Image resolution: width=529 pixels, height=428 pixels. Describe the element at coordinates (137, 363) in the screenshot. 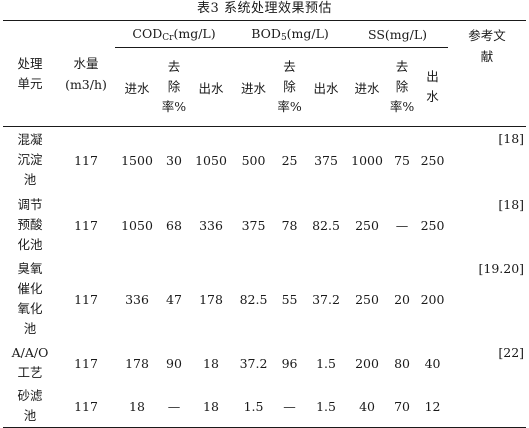

I see `cod-inlet-cell: 178` at that location.